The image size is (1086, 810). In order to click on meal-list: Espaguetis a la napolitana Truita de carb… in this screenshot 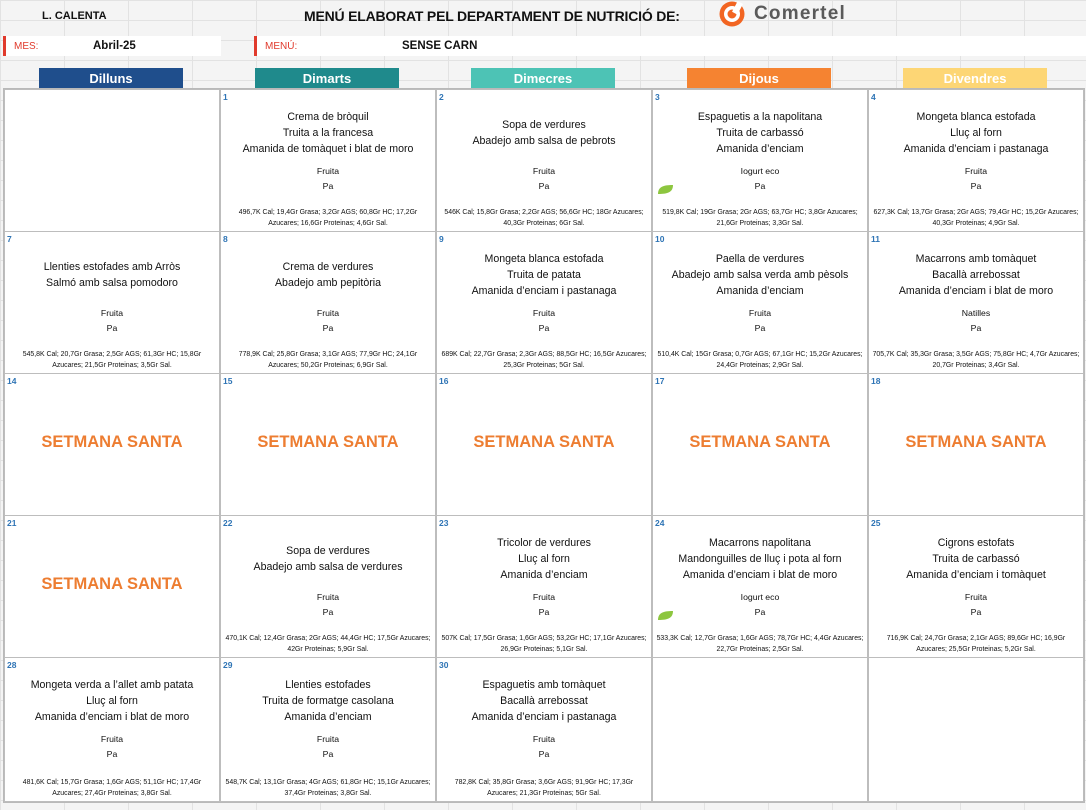, I will do `click(760, 133)`.